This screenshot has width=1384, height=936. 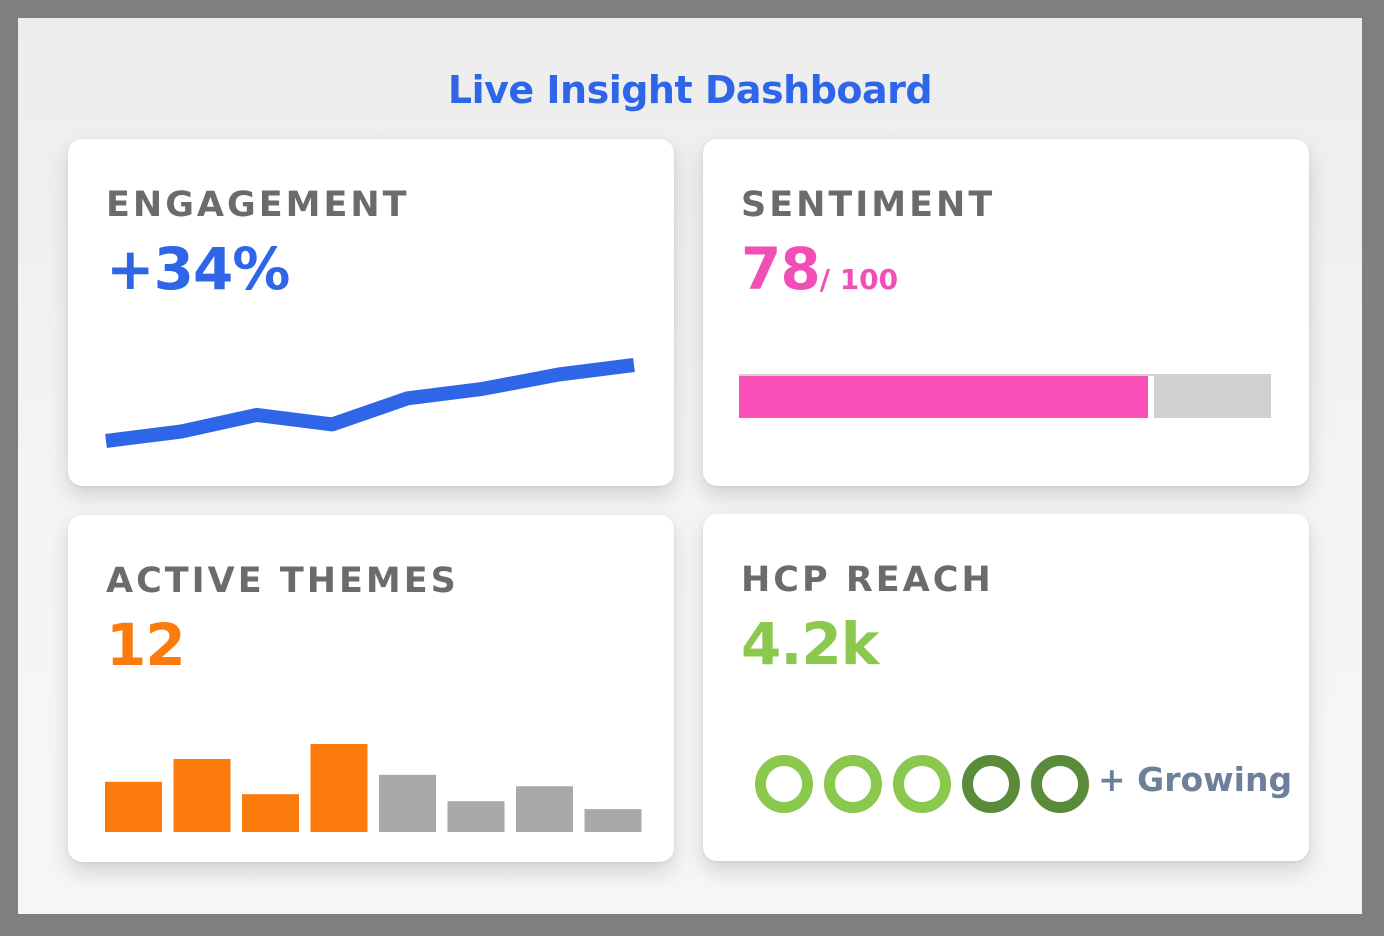 I want to click on sentiment-progress-fill, so click(x=946, y=397).